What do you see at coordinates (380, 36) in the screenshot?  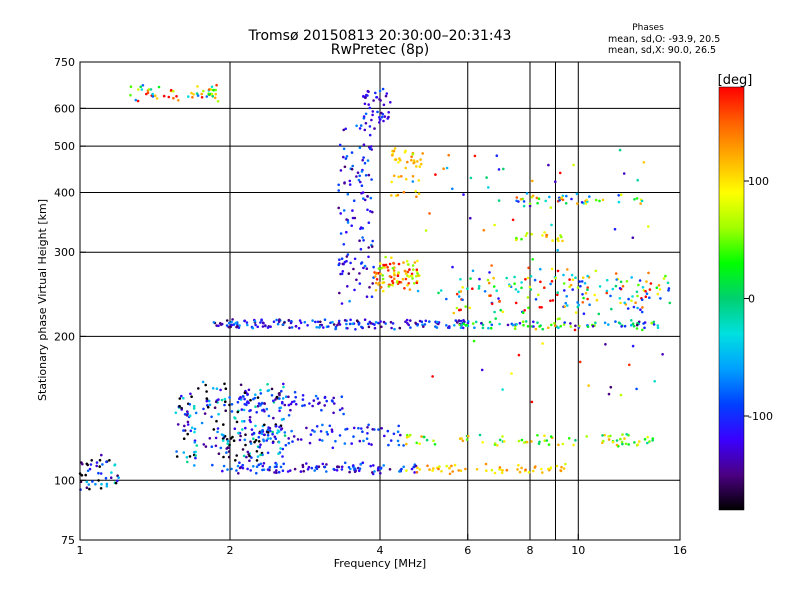 I see `chart-title: Tromsø 20150813 20:30:00–20:31:43` at bounding box center [380, 36].